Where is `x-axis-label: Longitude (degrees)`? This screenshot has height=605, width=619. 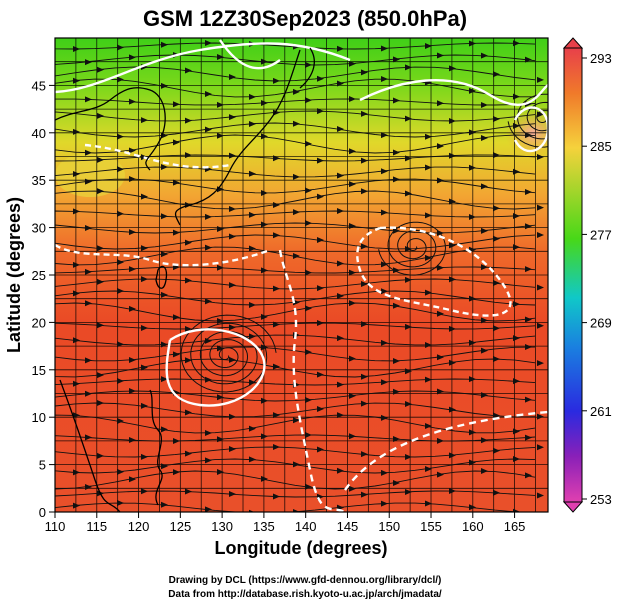 x-axis-label: Longitude (degrees) is located at coordinates (300, 548).